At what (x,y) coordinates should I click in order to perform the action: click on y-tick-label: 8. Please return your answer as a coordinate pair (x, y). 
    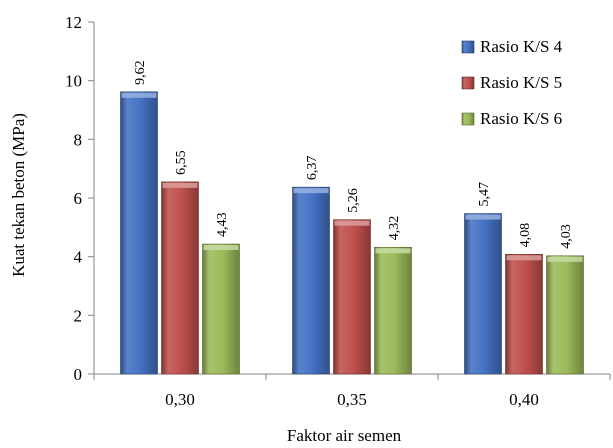
    Looking at the image, I should click on (78, 139).